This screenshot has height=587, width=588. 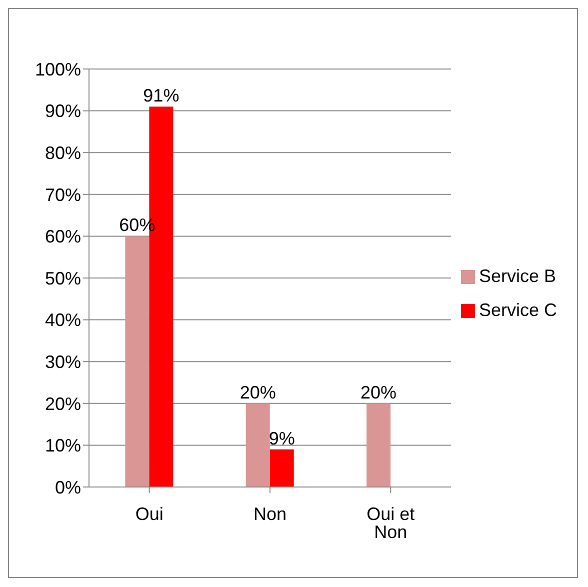 What do you see at coordinates (62, 194) in the screenshot?
I see `y-tick-label: 70%` at bounding box center [62, 194].